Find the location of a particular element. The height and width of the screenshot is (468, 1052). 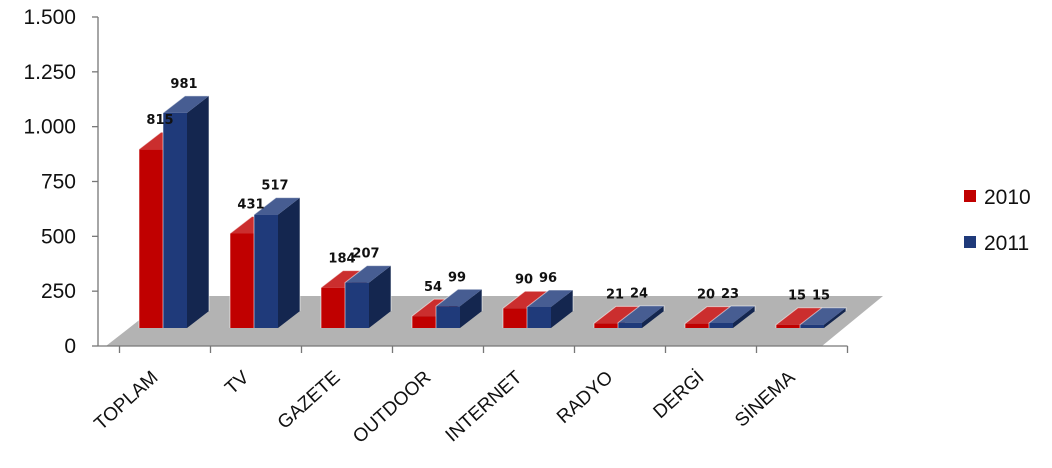

y-tick-label: 750 is located at coordinates (58, 182).